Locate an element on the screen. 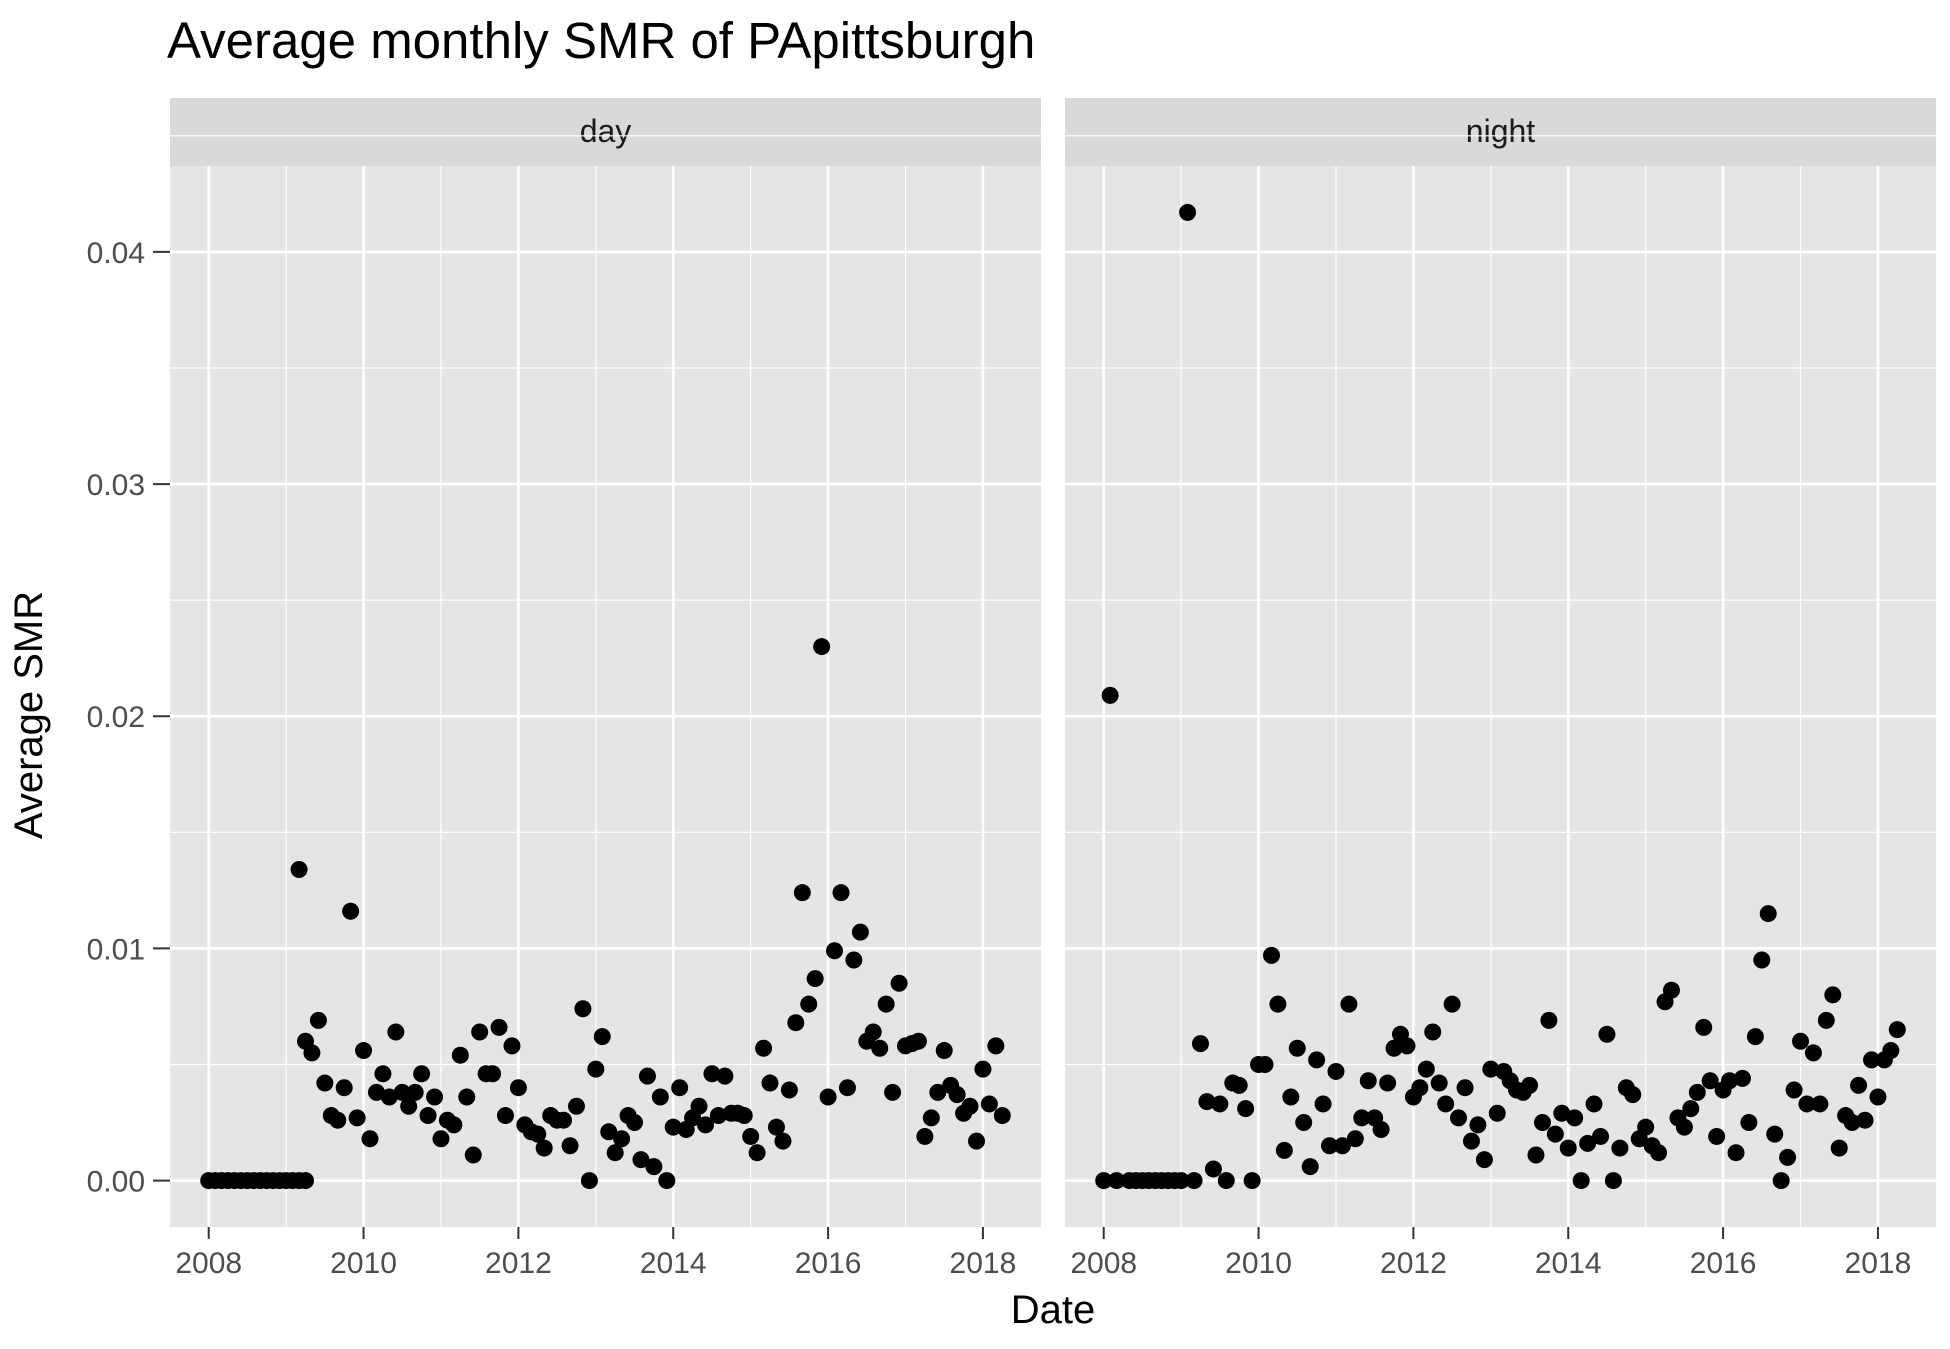  y-tick-label: 0.03 is located at coordinates (116, 485).